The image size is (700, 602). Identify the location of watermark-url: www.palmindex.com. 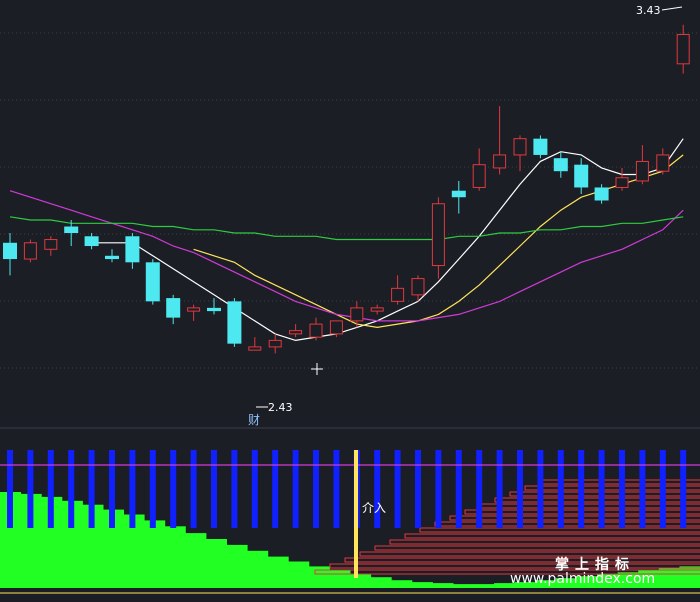
(582, 579).